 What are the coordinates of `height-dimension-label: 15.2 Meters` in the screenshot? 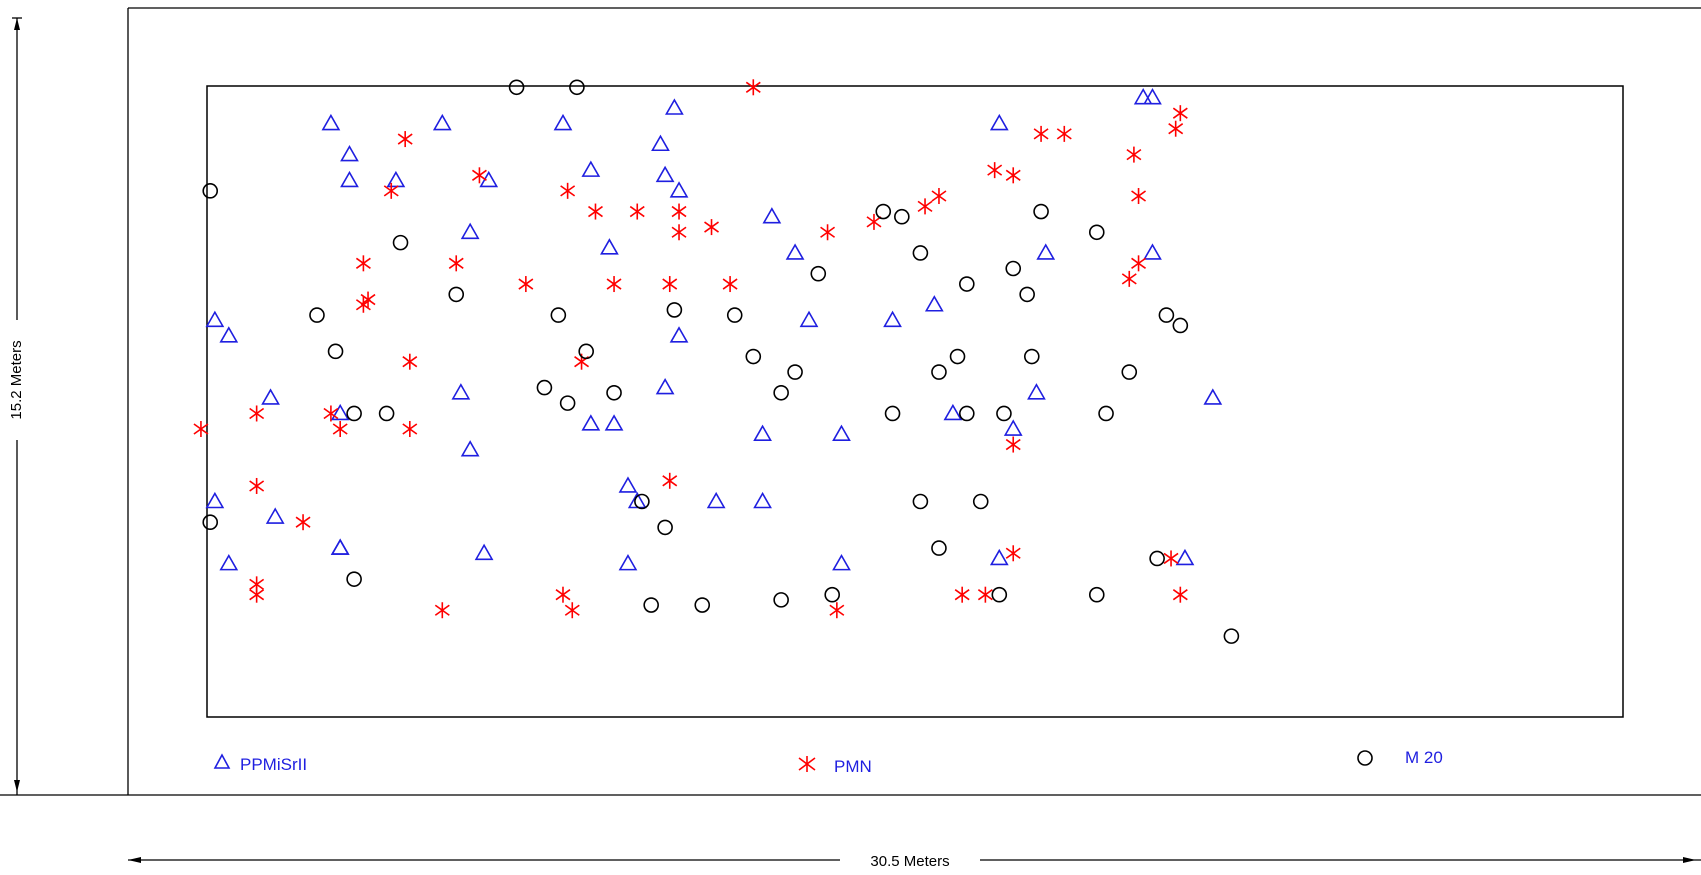 It's located at (16, 379).